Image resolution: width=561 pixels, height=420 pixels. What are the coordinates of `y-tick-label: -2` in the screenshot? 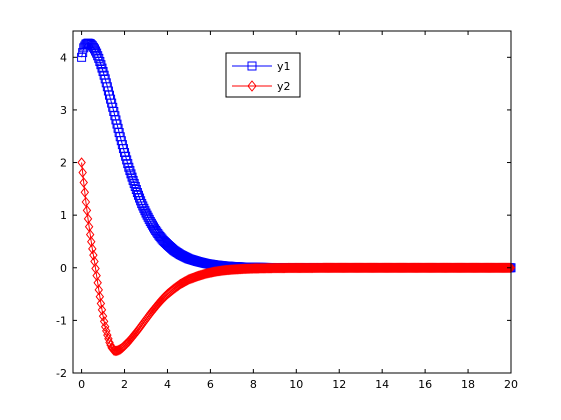 It's located at (61, 373).